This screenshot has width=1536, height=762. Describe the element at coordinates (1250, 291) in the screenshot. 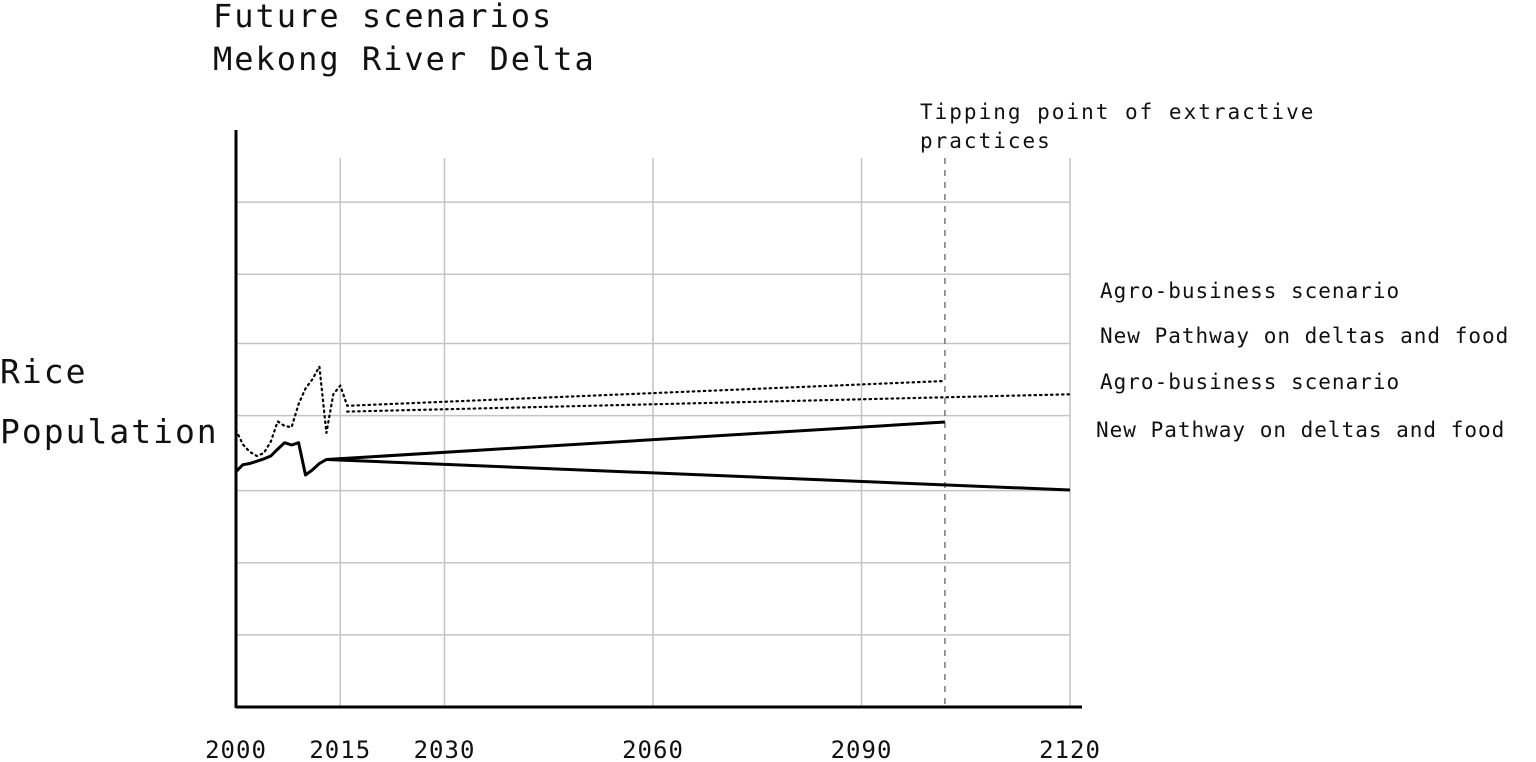

I see `legend-rice-agro-business: Agro-business scenario` at that location.